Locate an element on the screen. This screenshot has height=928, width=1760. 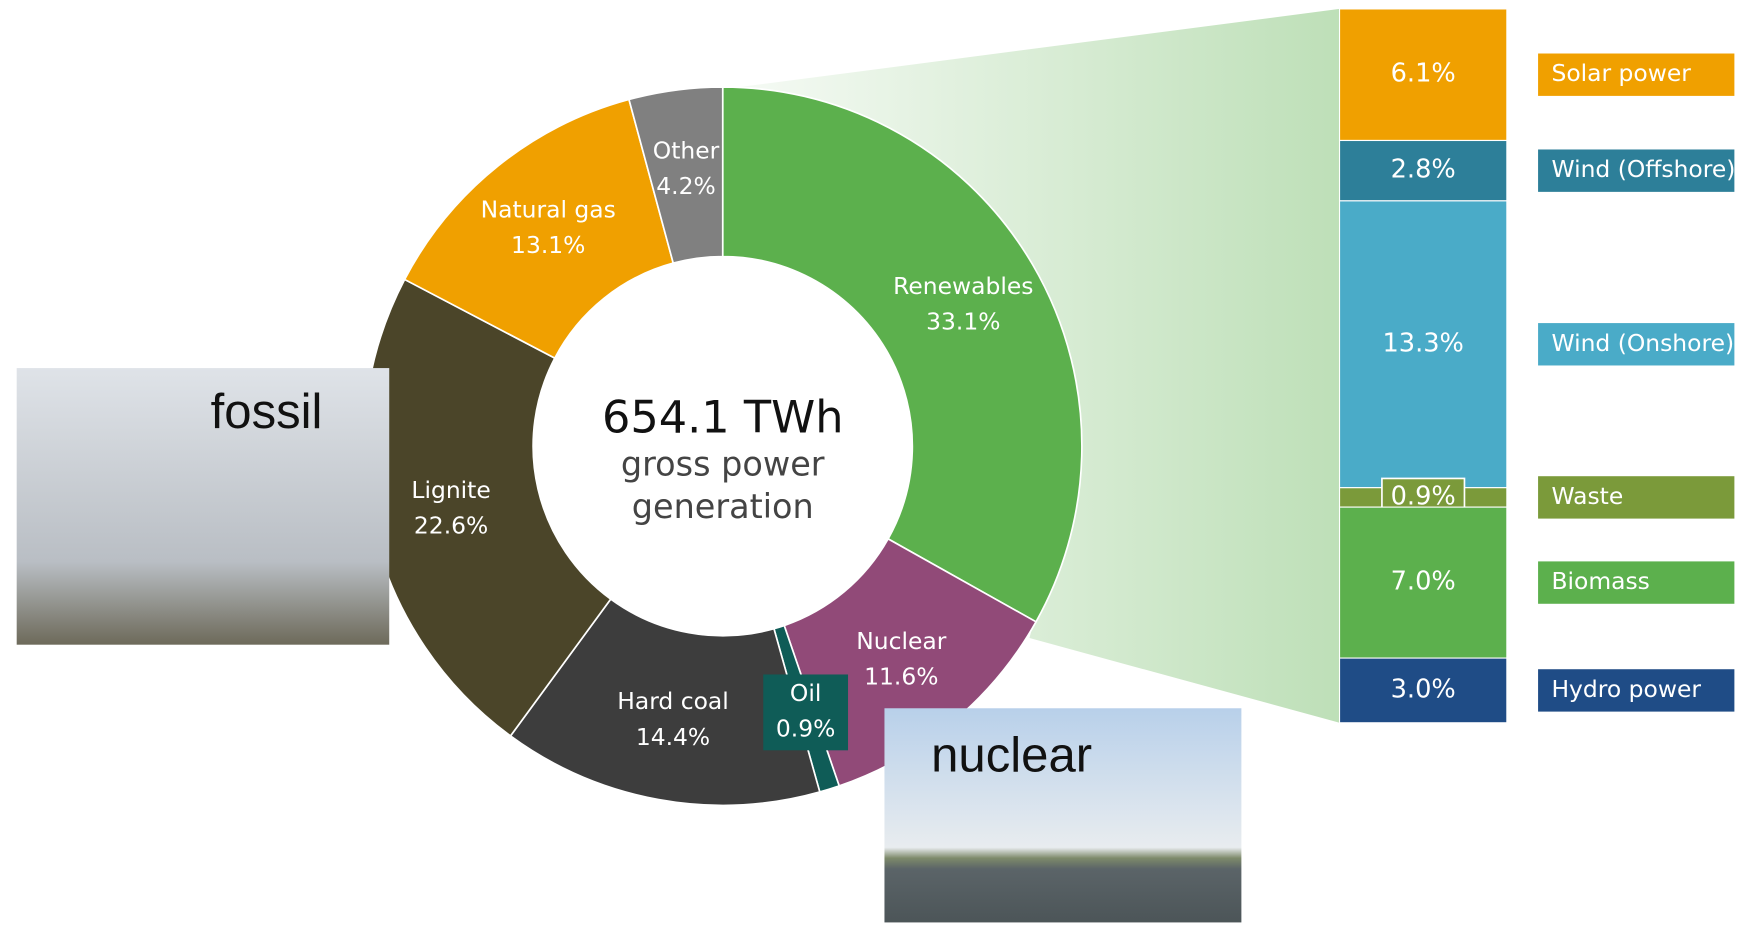
segment-label: Renewables is located at coordinates (963, 286).